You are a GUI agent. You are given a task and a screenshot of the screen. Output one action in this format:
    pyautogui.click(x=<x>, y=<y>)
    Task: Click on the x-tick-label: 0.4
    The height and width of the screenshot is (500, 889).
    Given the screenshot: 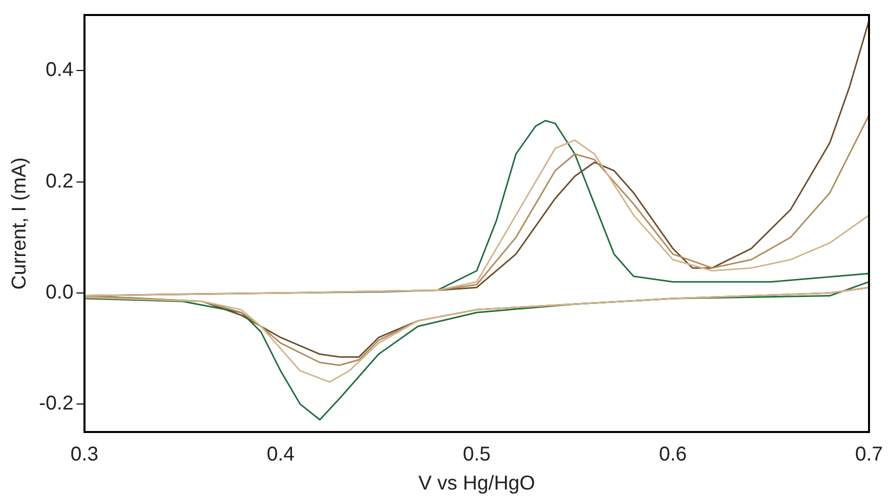 What is the action you would take?
    pyautogui.click(x=280, y=455)
    